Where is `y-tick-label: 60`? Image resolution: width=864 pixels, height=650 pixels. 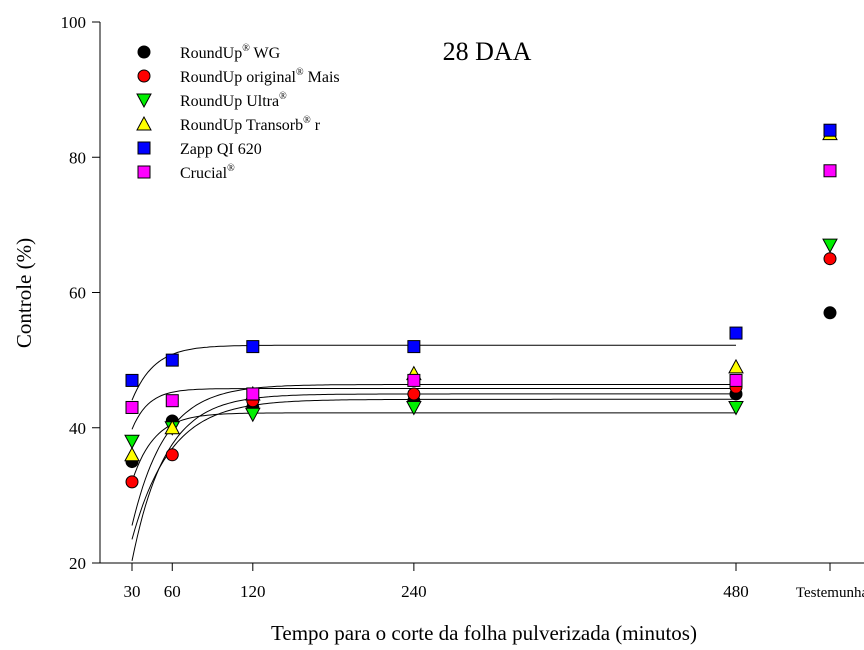
y-tick-label: 60 is located at coordinates (77, 293).